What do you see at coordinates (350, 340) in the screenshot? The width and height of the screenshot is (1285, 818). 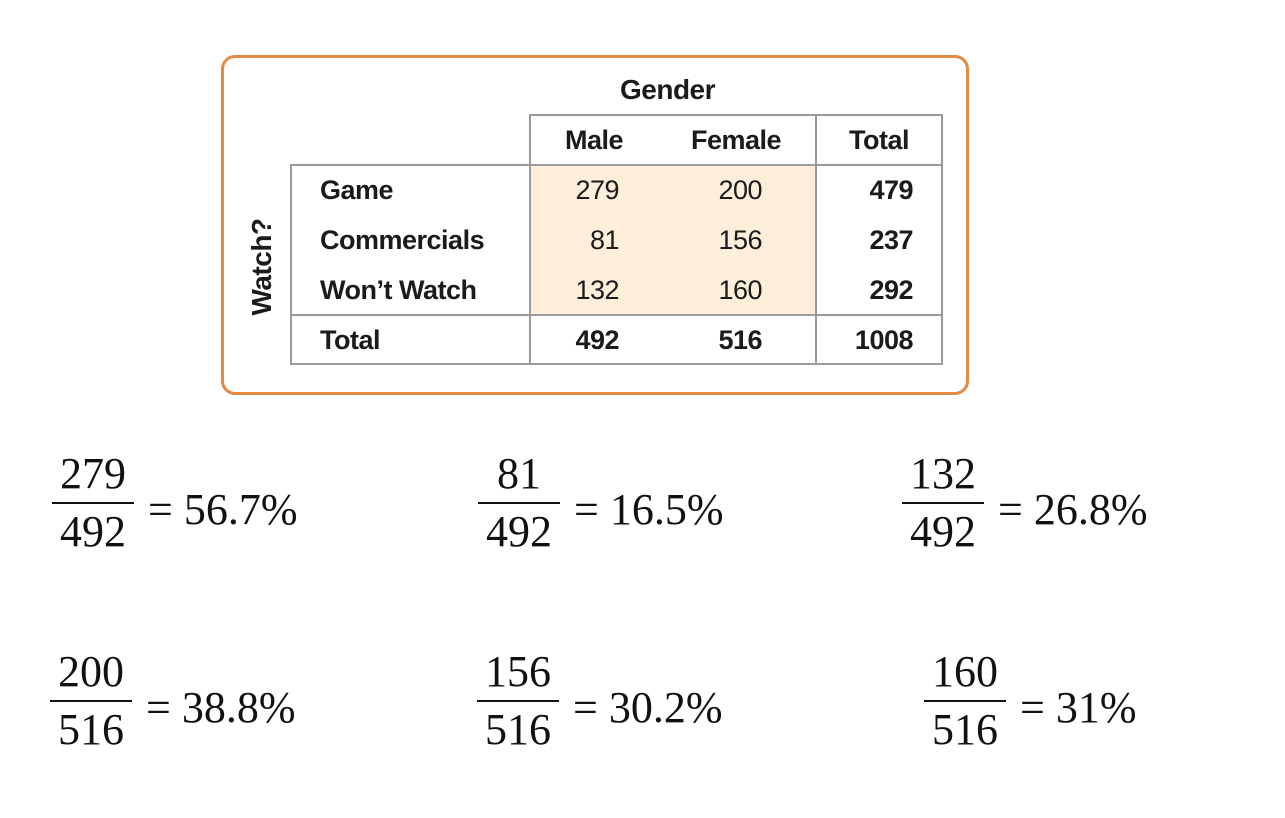 I see `row-label-total: Total` at bounding box center [350, 340].